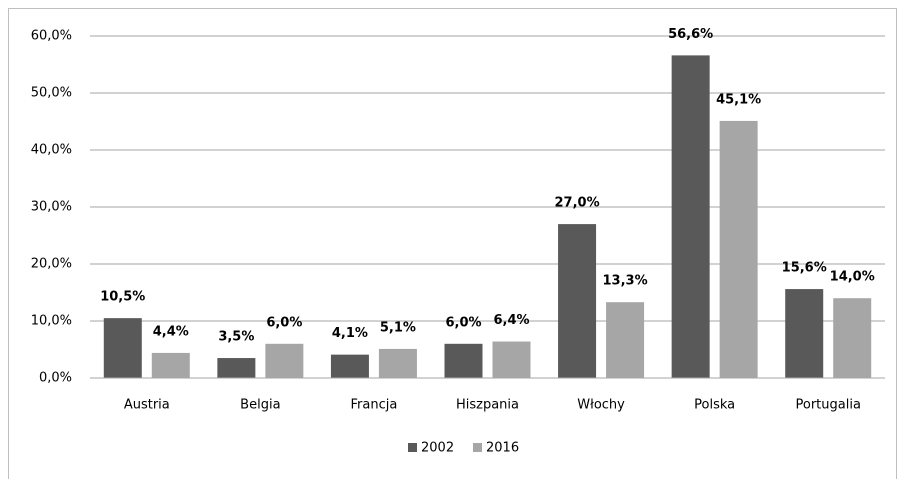 This screenshot has width=905, height=479. I want to click on value-label: 5,1%, so click(398, 327).